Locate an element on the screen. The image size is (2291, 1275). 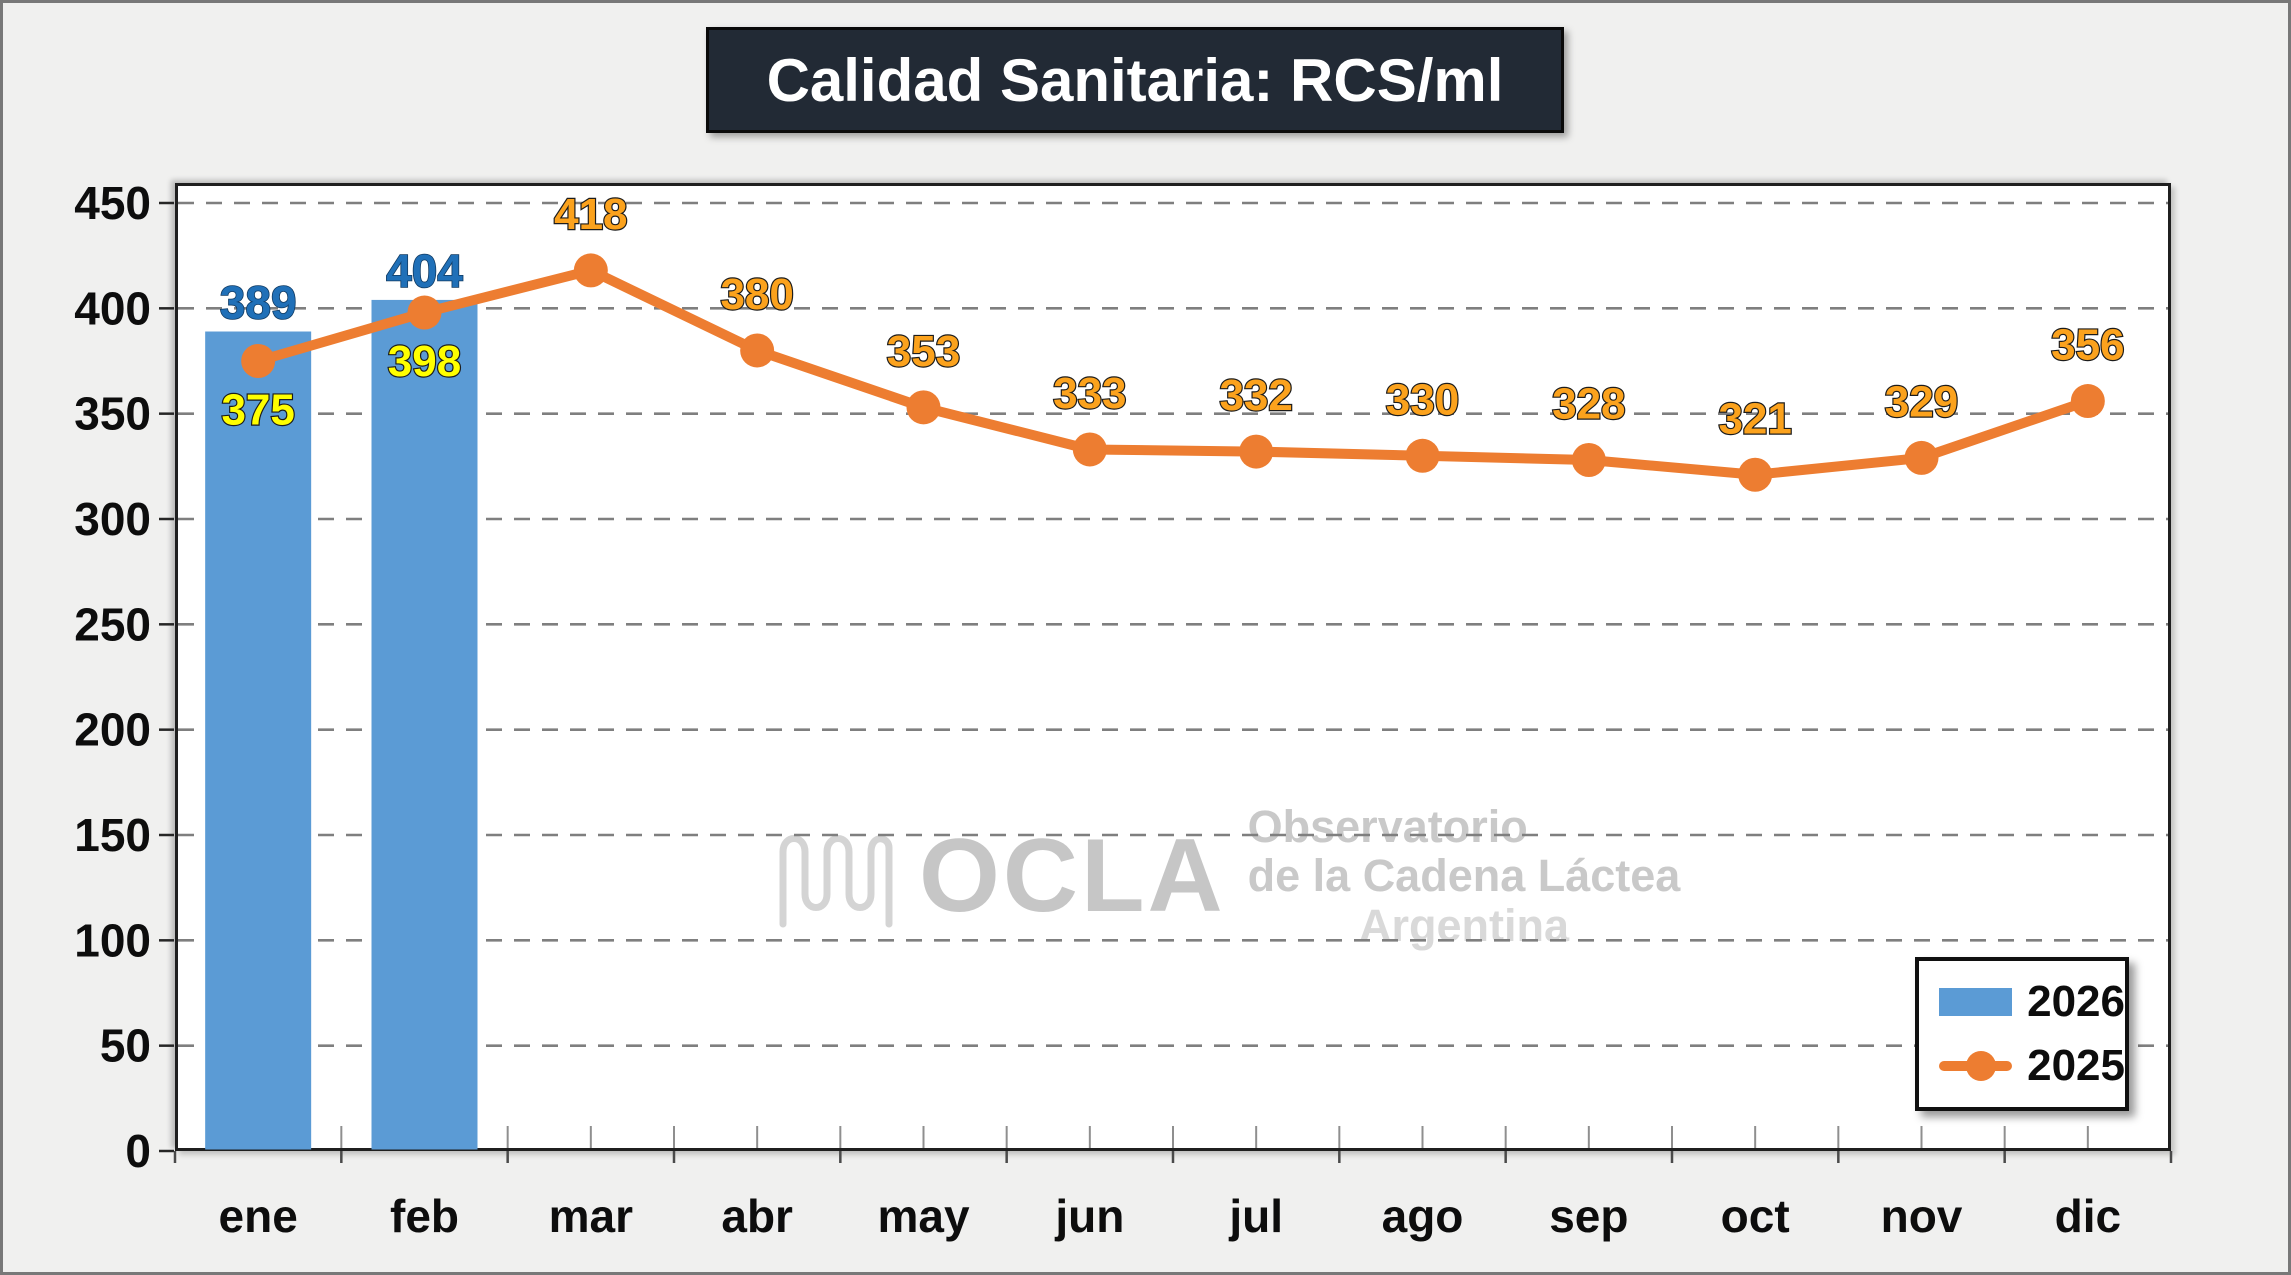
value-label-2026-feb: 404 is located at coordinates (424, 271).